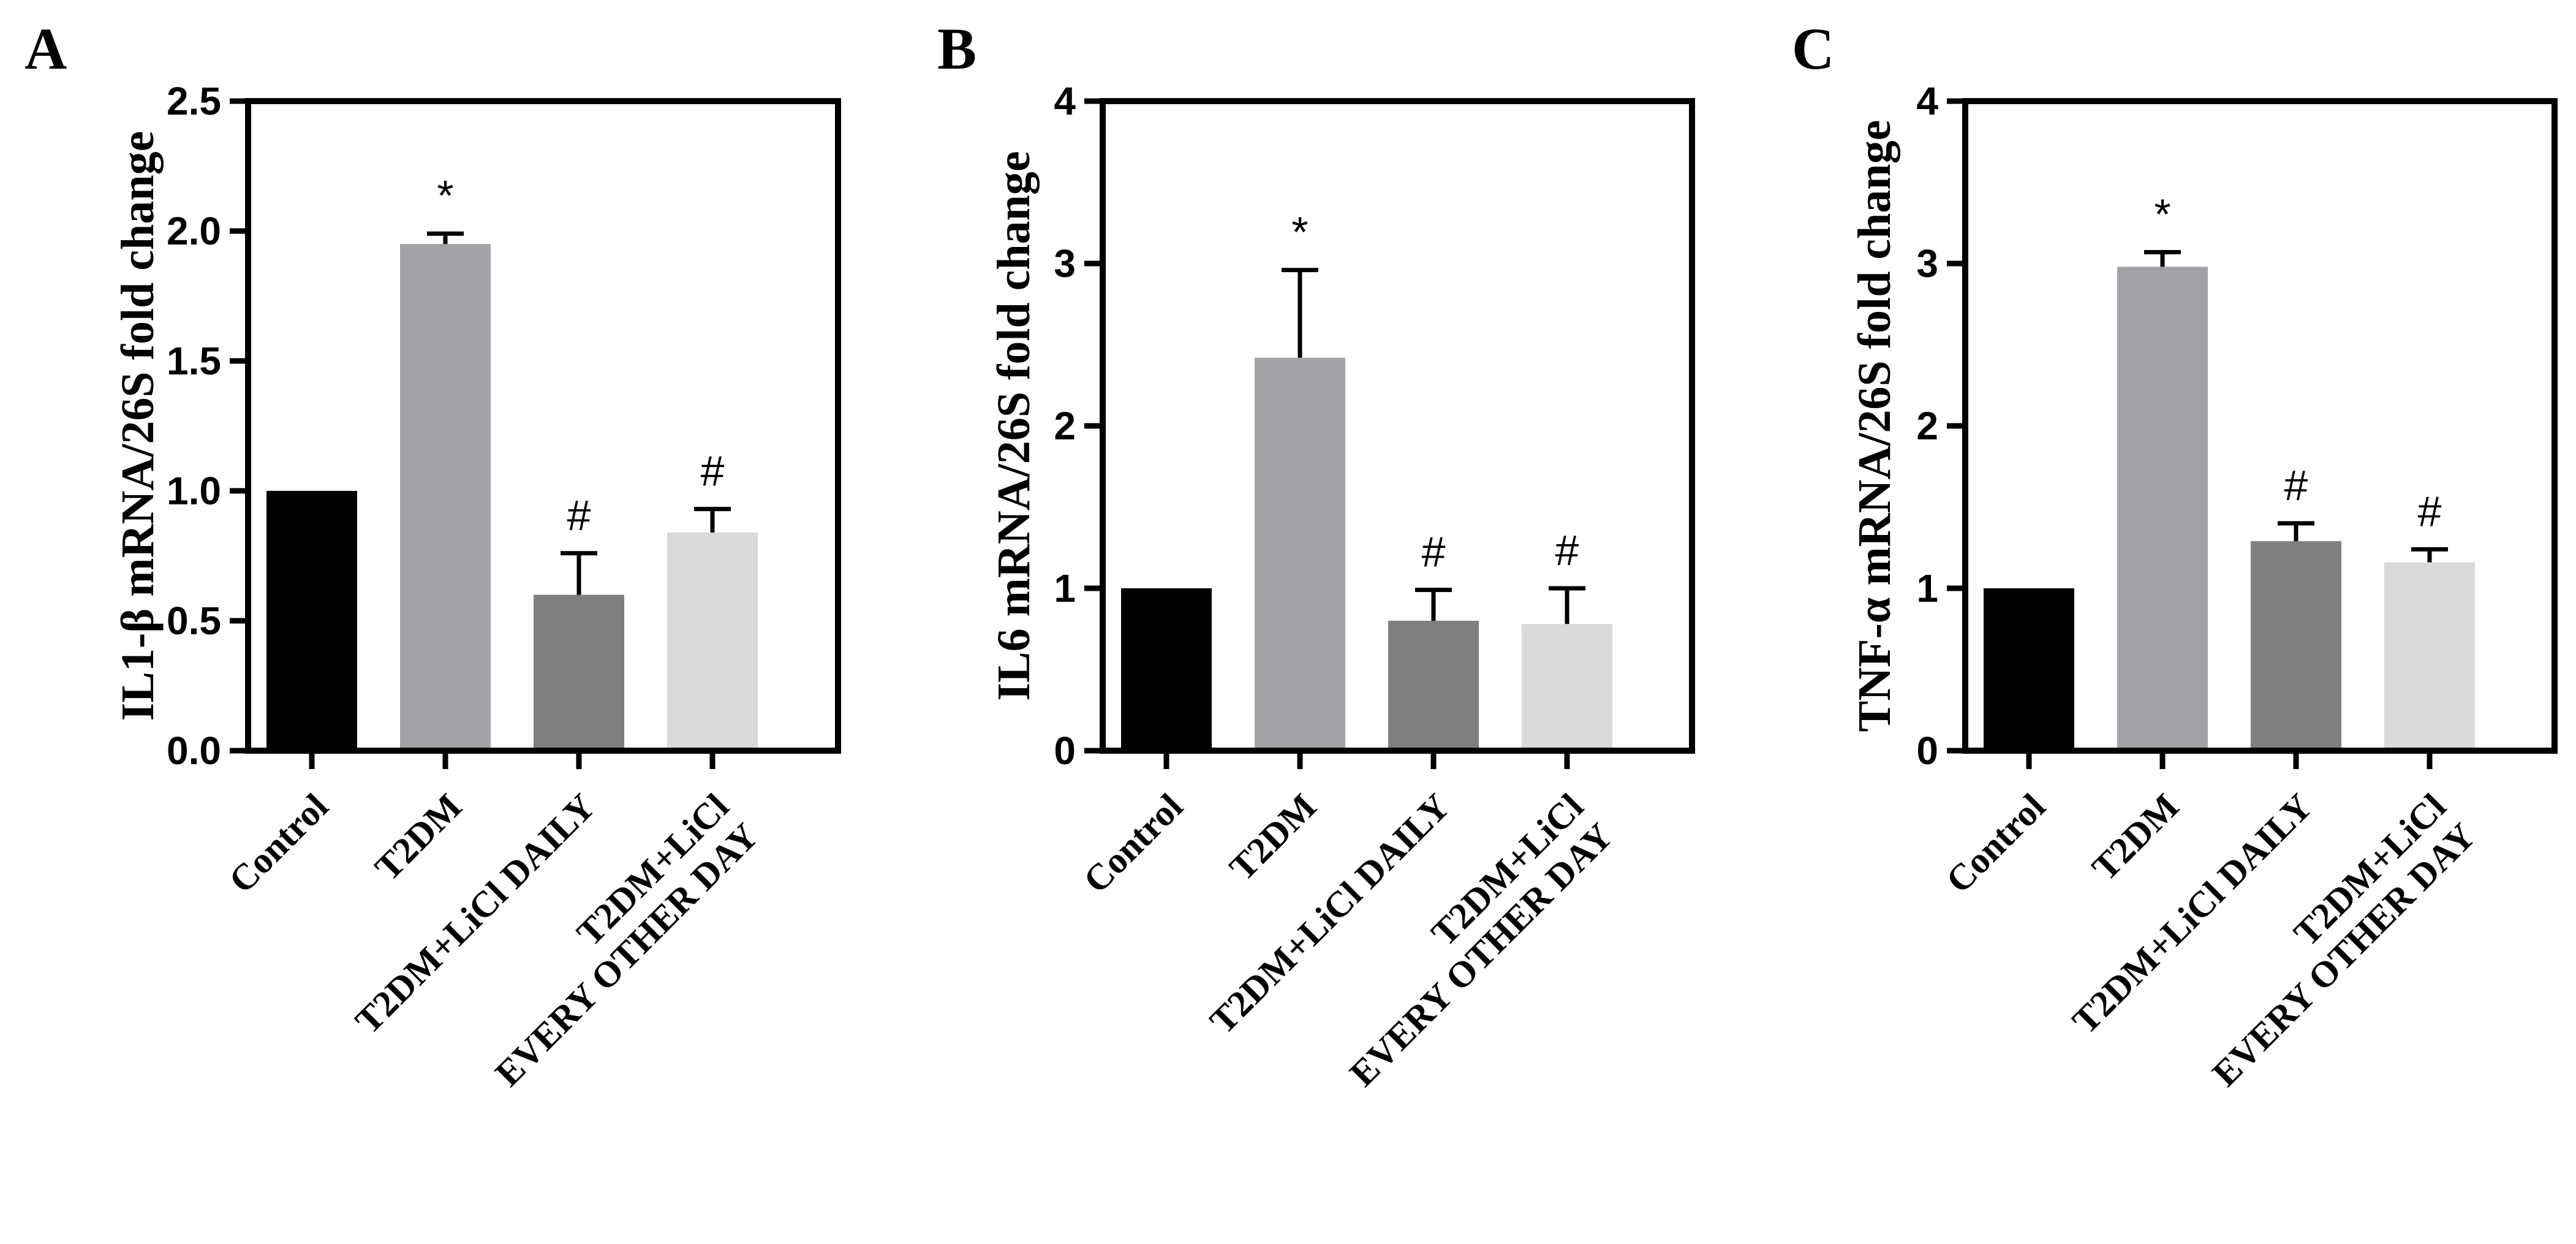 This screenshot has width=2576, height=1244. Describe the element at coordinates (194, 491) in the screenshot. I see `y-tick-label: 1.0` at that location.